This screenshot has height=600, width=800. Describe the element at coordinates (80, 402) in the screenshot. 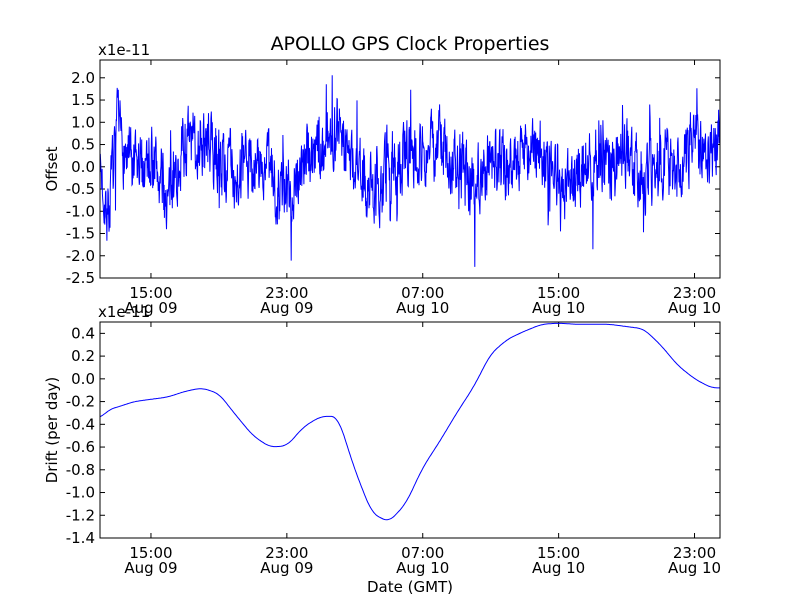

I see `ytick-label: -0.2` at that location.